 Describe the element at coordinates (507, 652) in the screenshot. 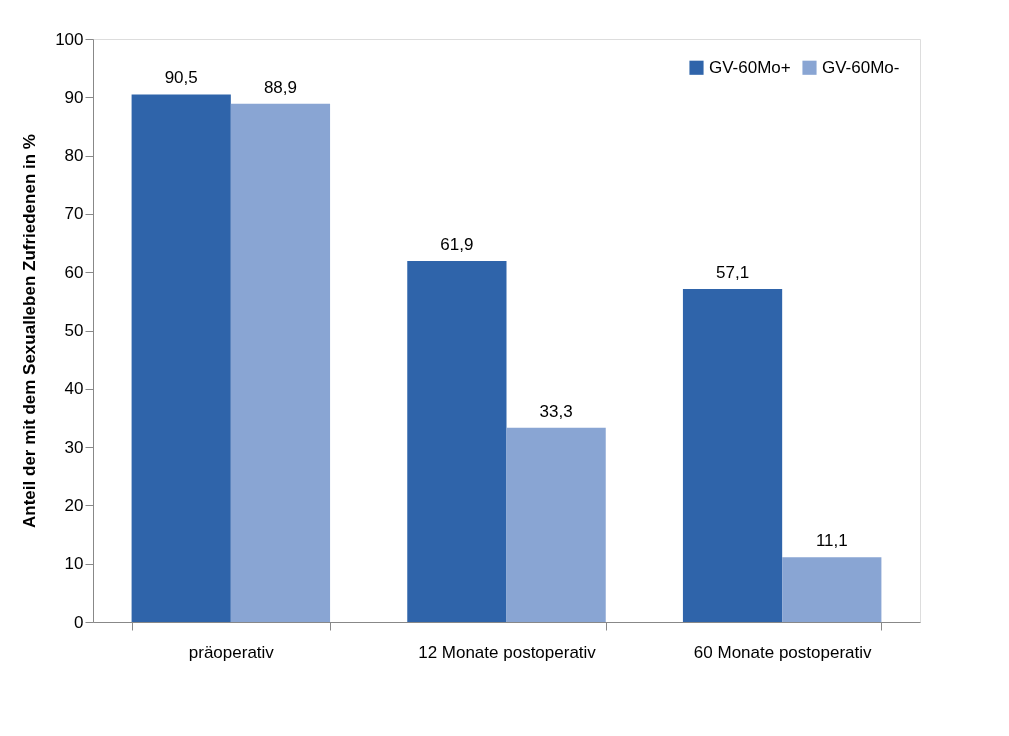

I see `x-tick-label: 12 Monate postoperativ` at that location.